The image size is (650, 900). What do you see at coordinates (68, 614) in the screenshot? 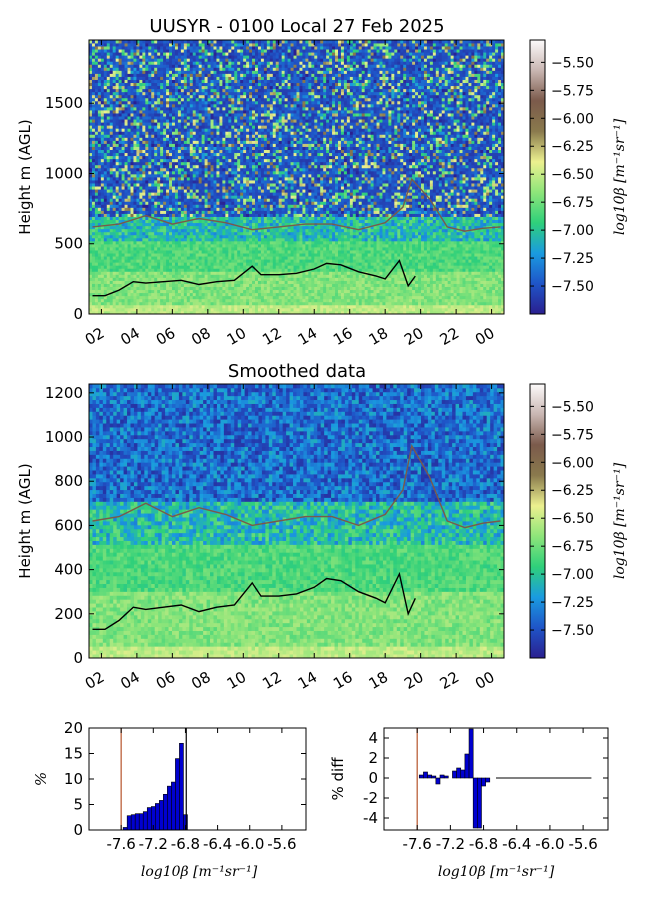
I see `y-tick-label: 200` at bounding box center [68, 614].